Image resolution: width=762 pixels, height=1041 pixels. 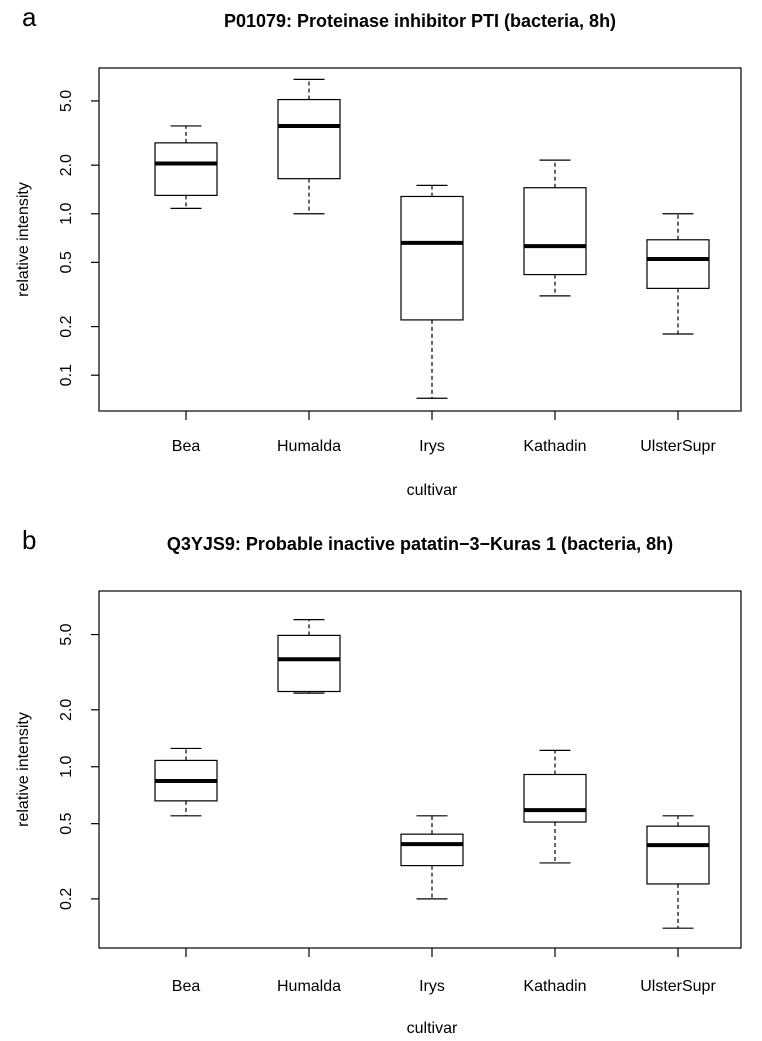 I want to click on y-tick-label: 0.1, so click(x=66, y=375).